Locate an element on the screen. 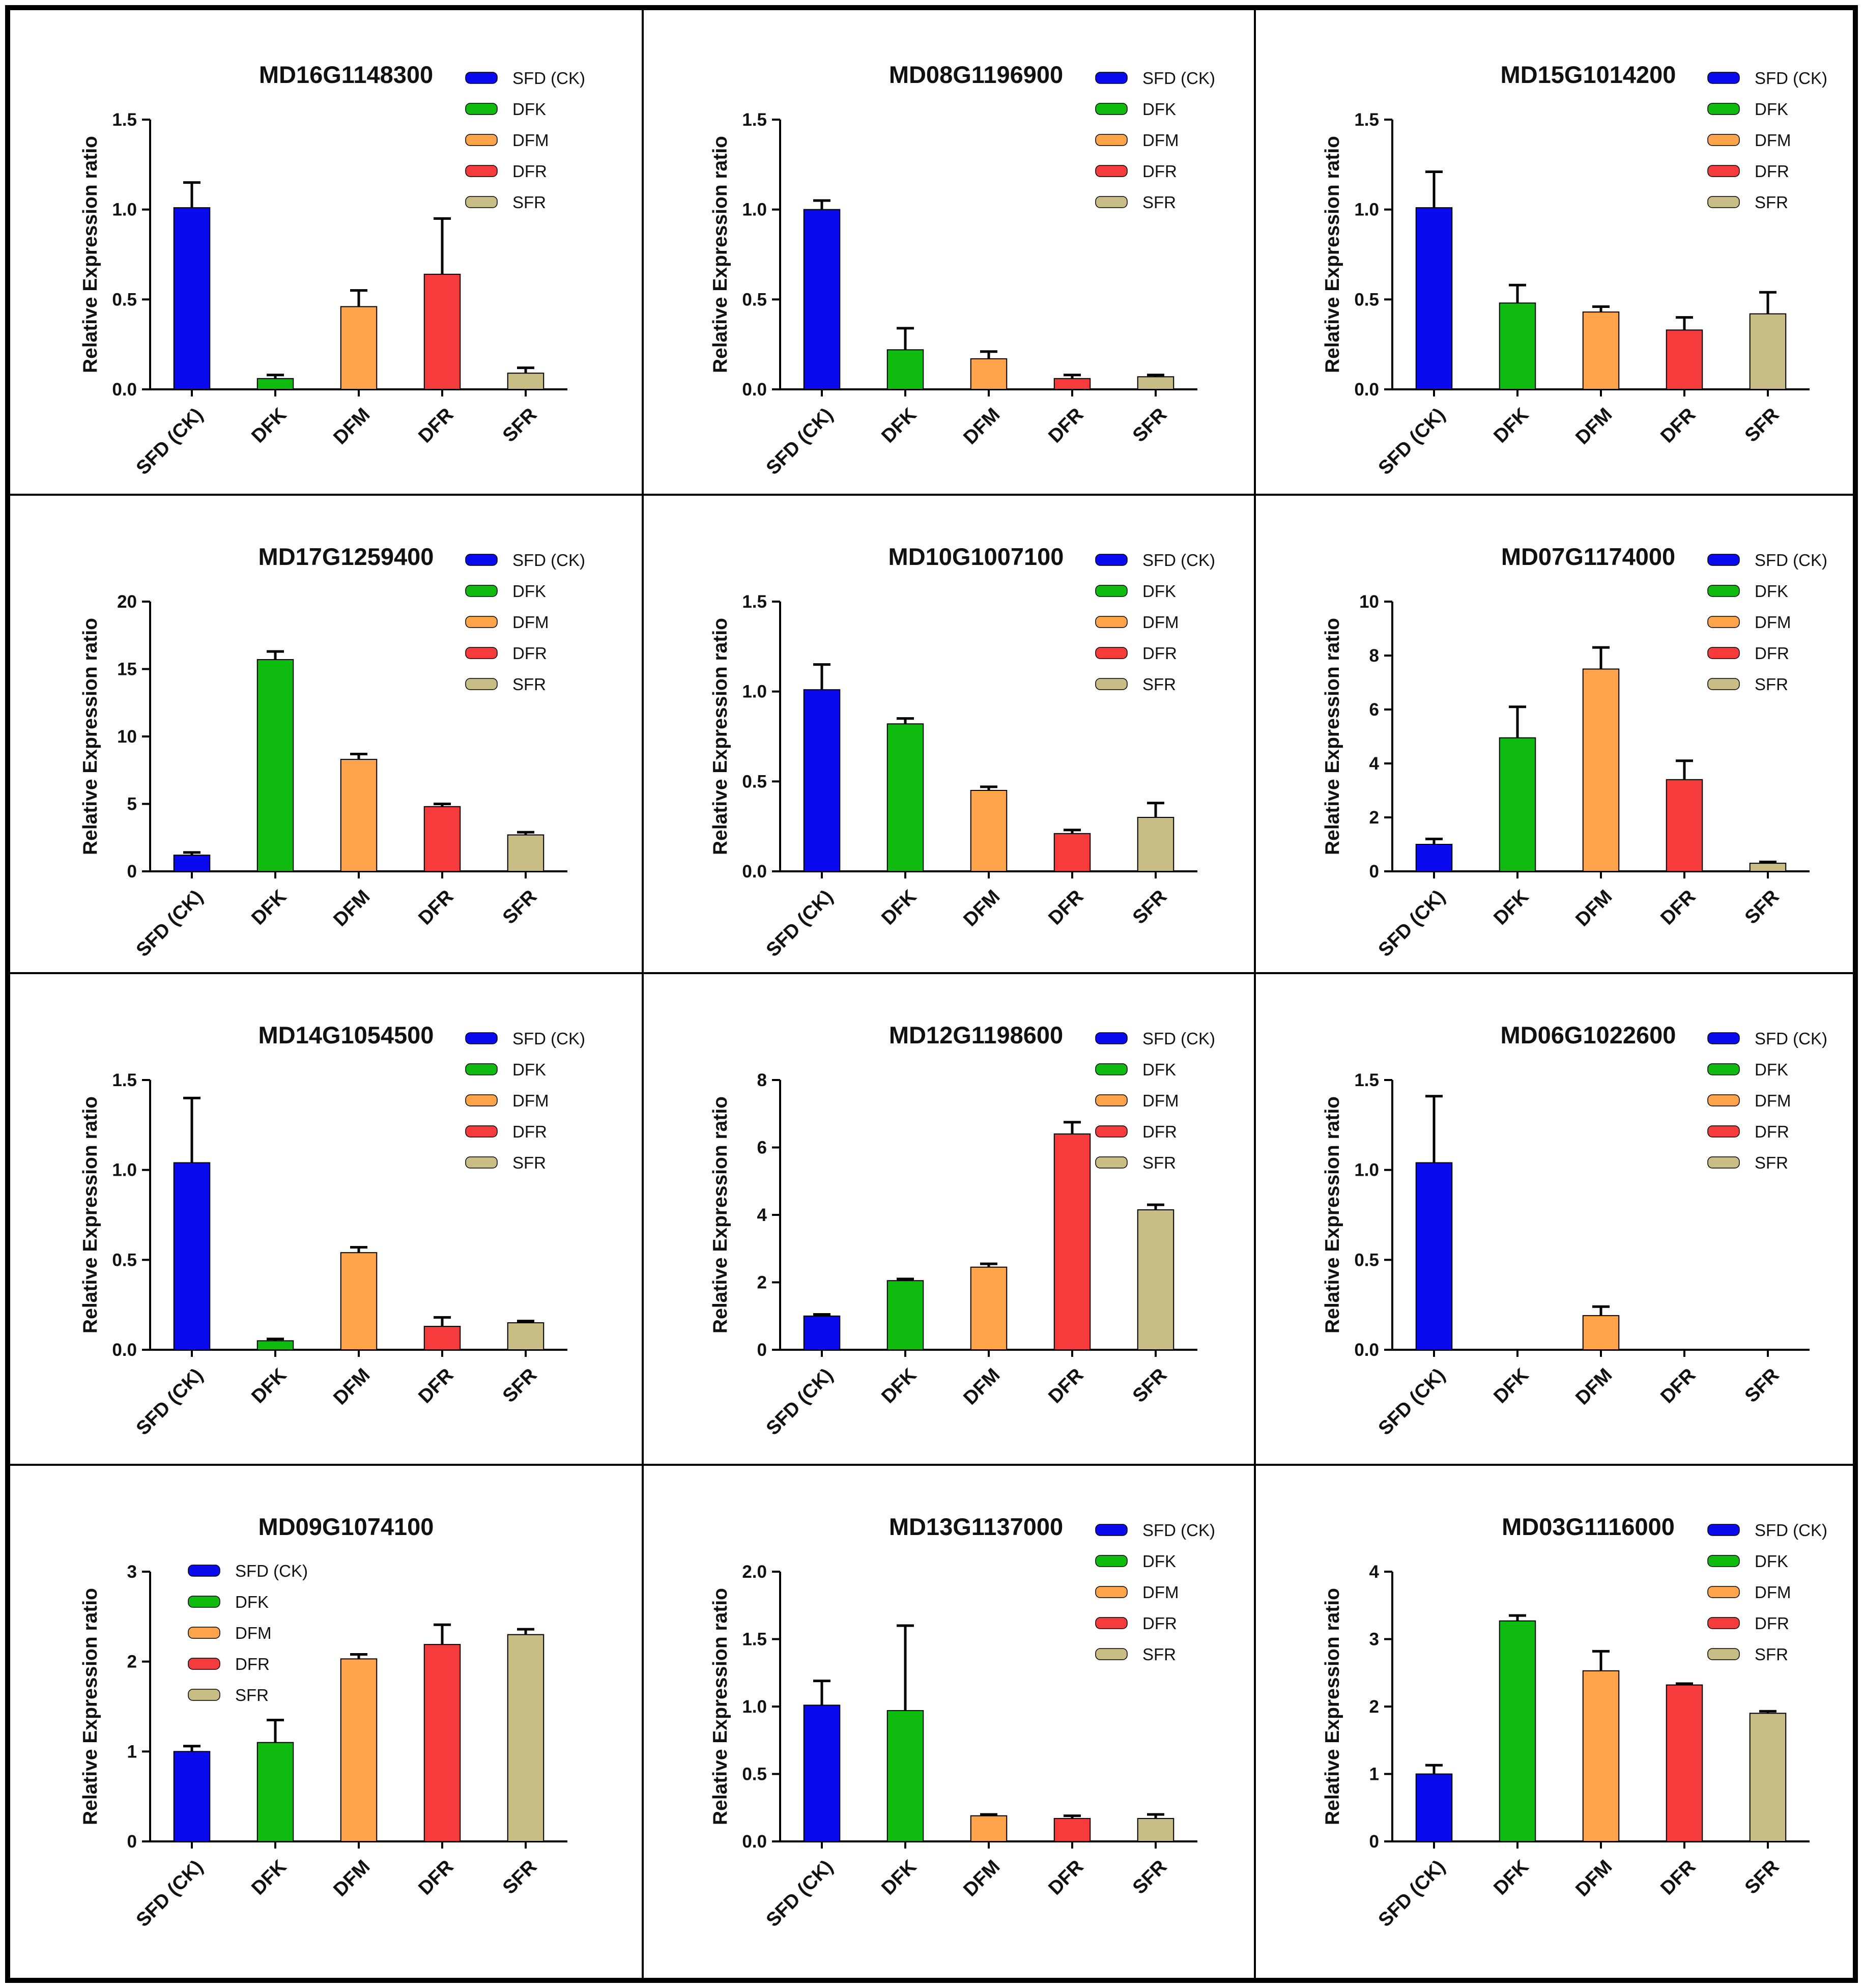 This screenshot has height=1988, width=1863. chart-title: MD06G1022600 is located at coordinates (1588, 1035).